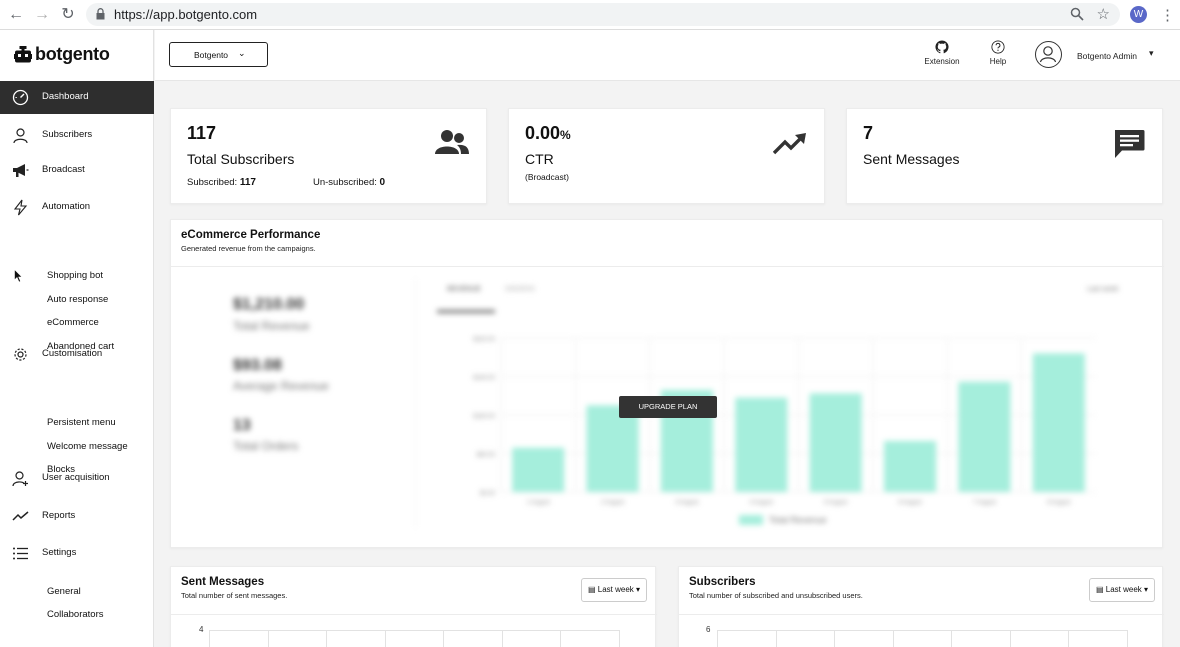  I want to click on help-circle-icon, so click(998, 47).